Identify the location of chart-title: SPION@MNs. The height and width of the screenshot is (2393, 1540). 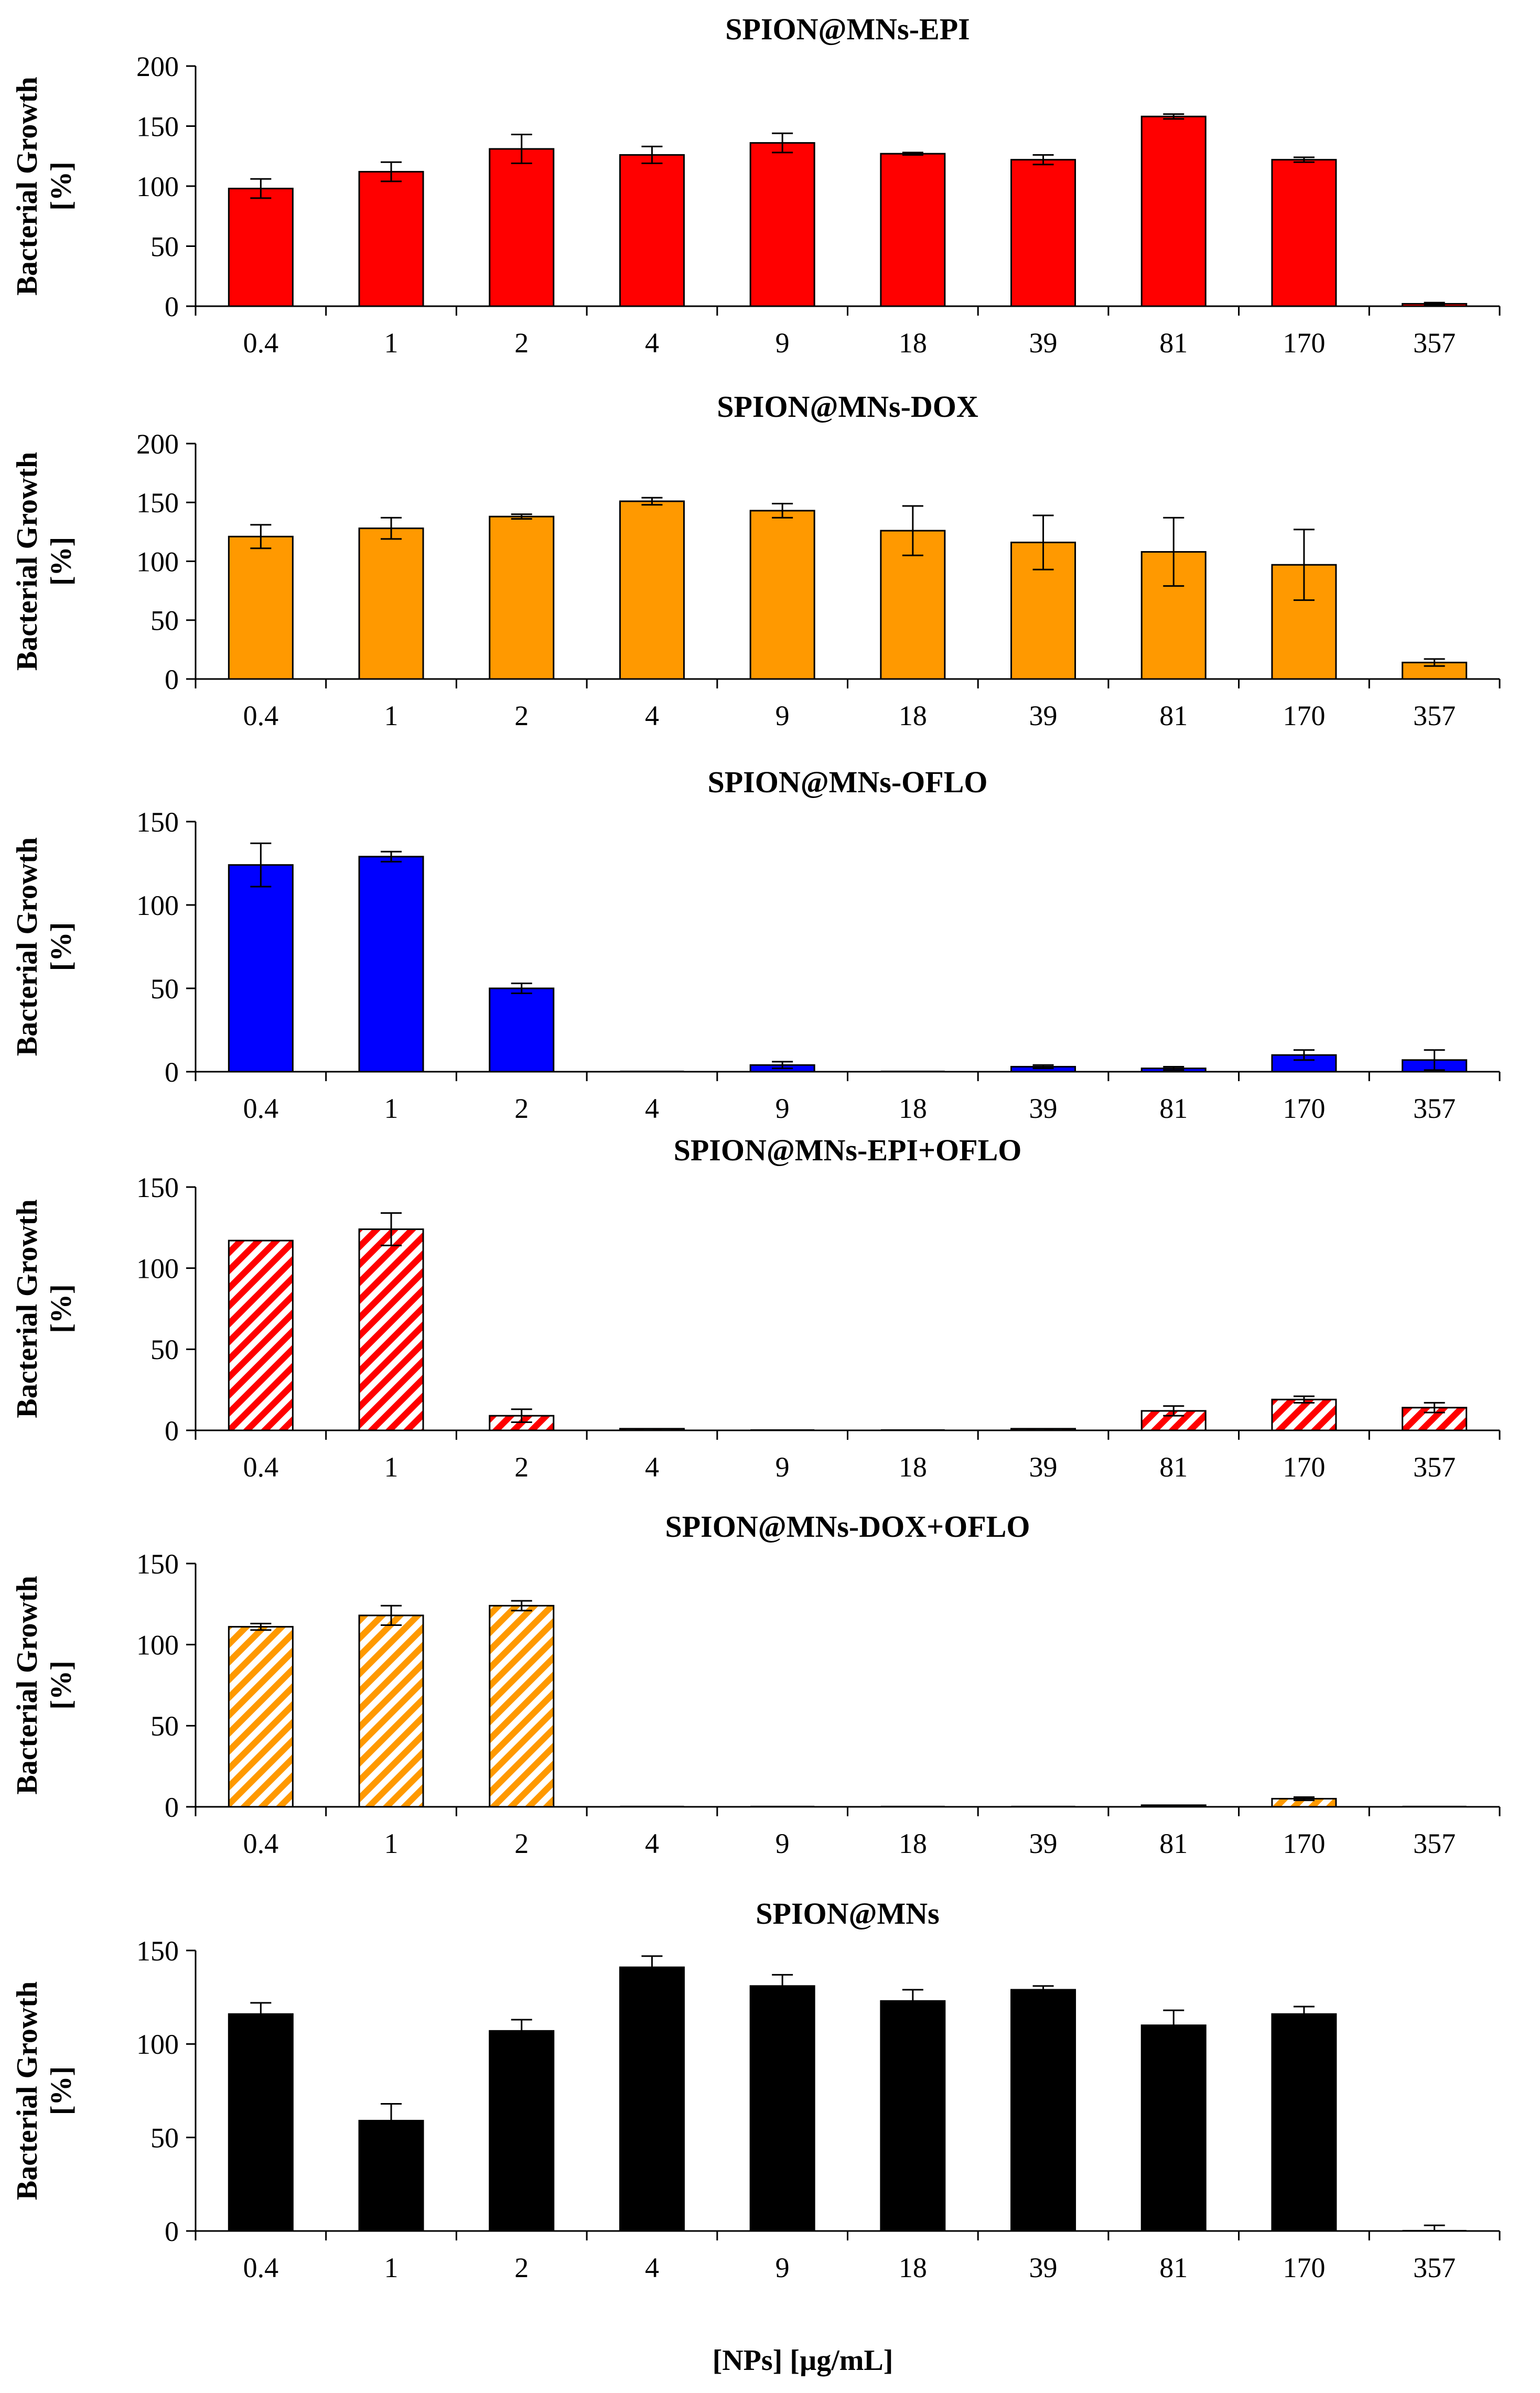
(847, 1913).